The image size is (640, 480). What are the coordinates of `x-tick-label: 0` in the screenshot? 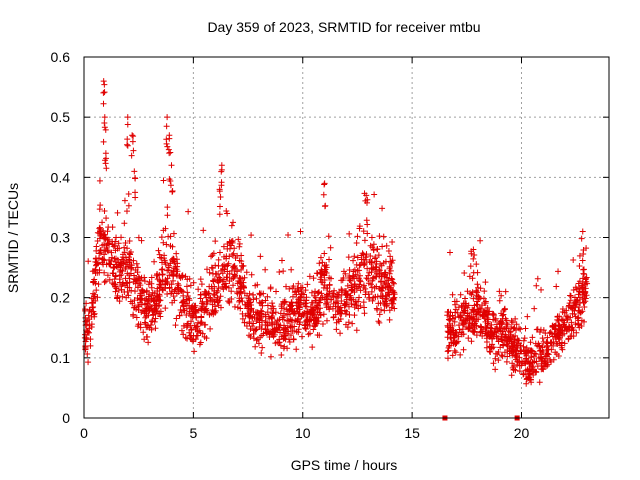 It's located at (84, 433).